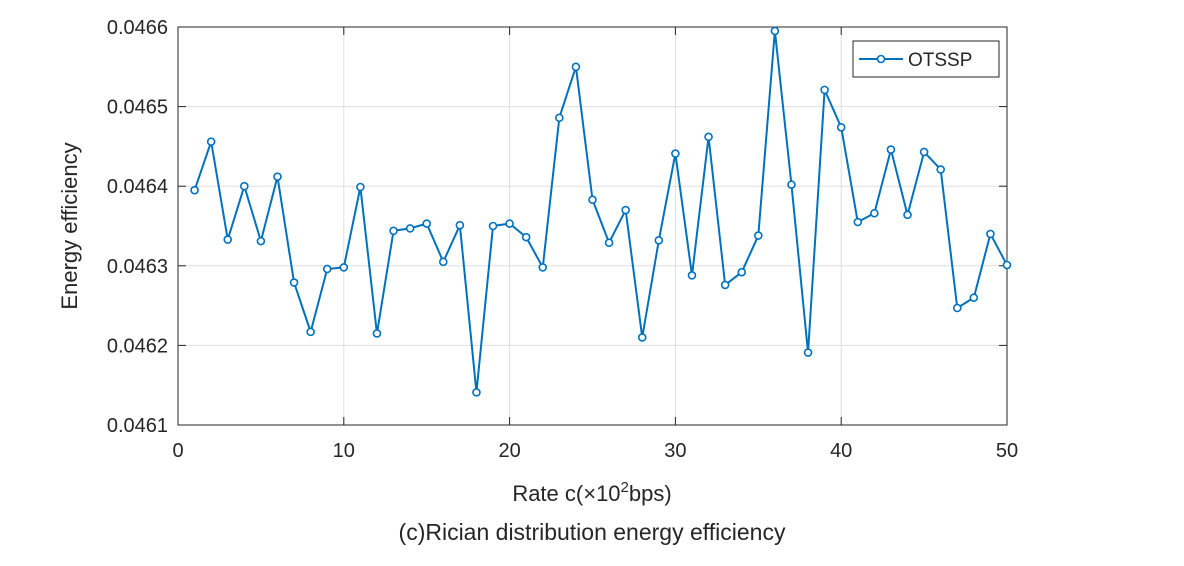 This screenshot has width=1184, height=566. Describe the element at coordinates (881, 59) in the screenshot. I see `legend-marker-sample` at that location.